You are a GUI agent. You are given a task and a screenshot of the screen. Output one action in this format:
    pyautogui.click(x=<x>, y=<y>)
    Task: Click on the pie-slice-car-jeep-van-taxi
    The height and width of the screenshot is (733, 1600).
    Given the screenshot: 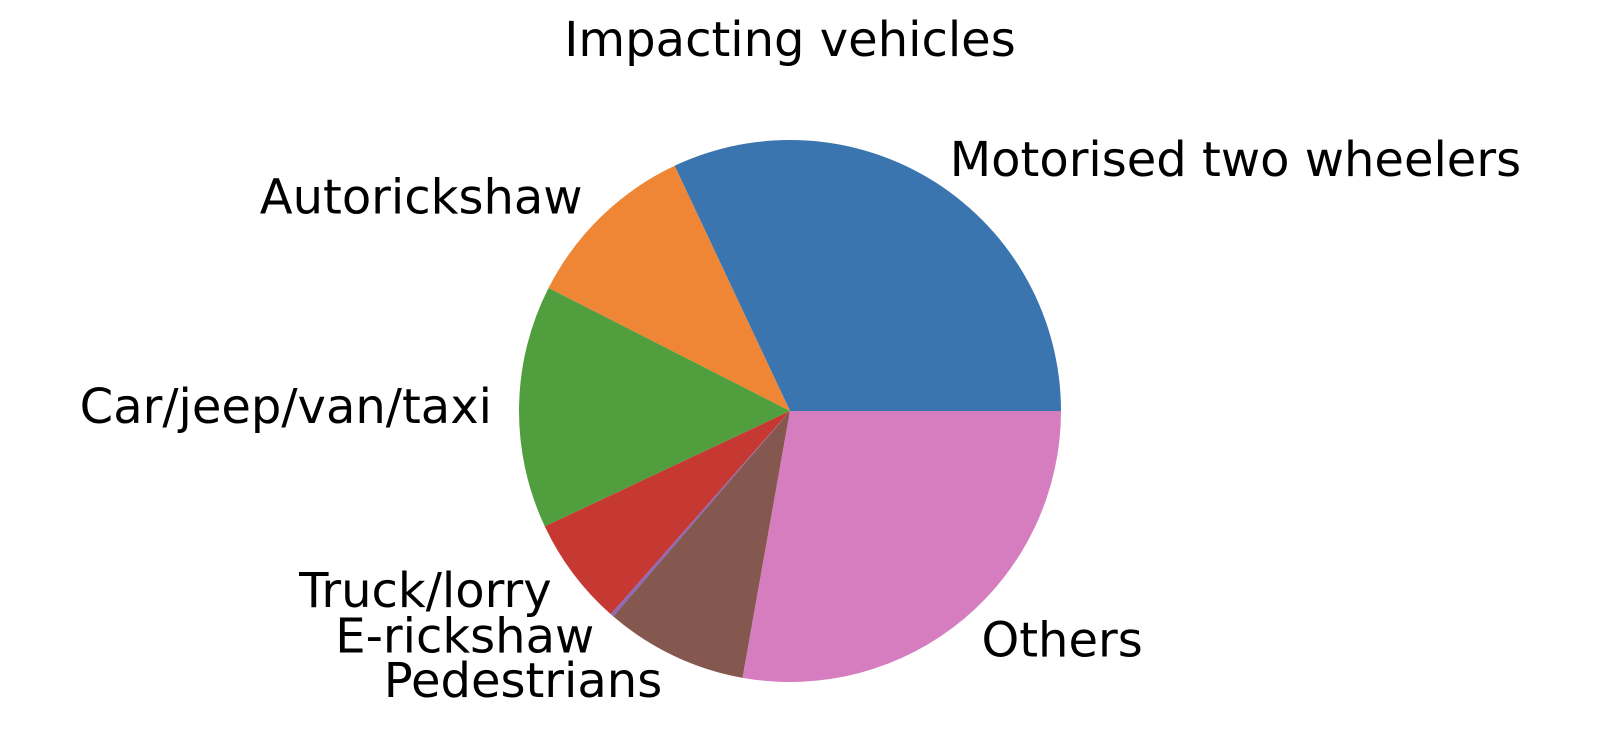 What is the action you would take?
    pyautogui.click(x=654, y=407)
    